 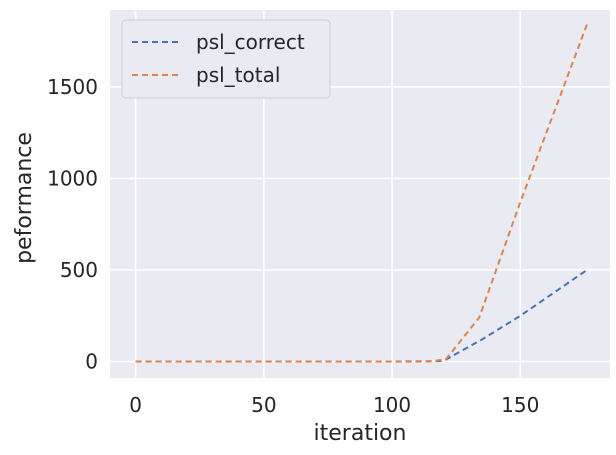 I want to click on x-tick-label: 150, so click(x=520, y=405).